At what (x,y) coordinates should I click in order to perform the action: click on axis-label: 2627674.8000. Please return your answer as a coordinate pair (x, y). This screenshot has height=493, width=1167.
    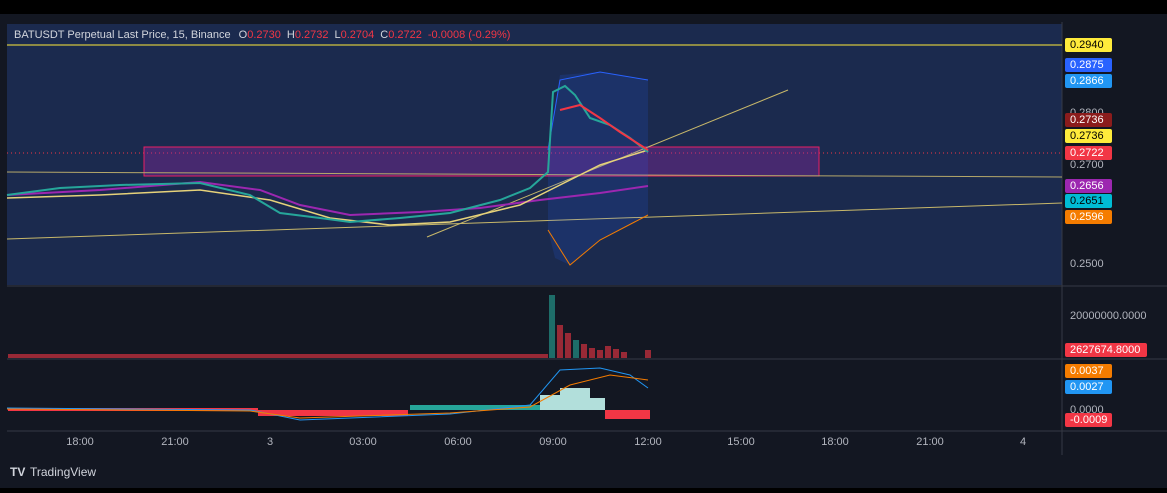
    Looking at the image, I should click on (1105, 350).